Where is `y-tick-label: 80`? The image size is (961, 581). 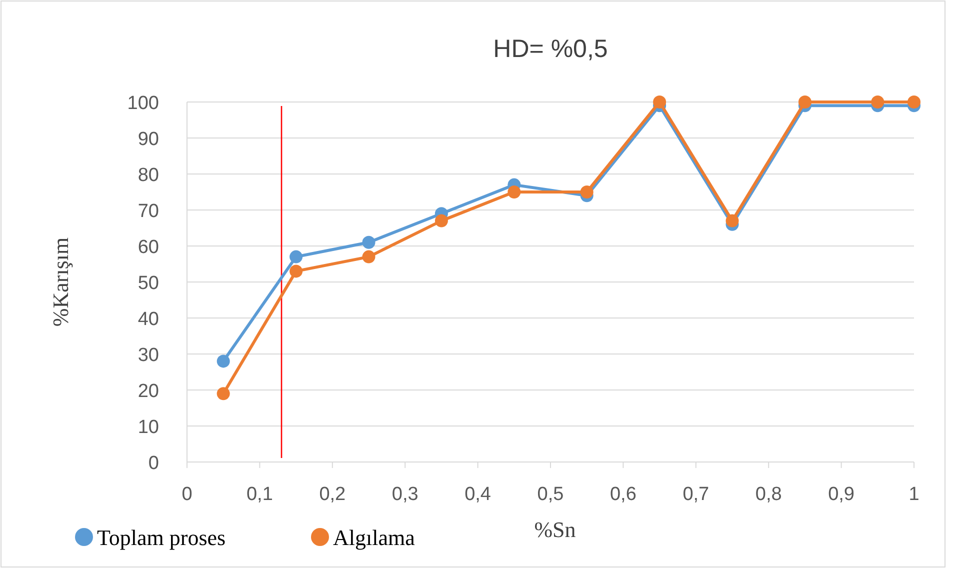 y-tick-label: 80 is located at coordinates (148, 175).